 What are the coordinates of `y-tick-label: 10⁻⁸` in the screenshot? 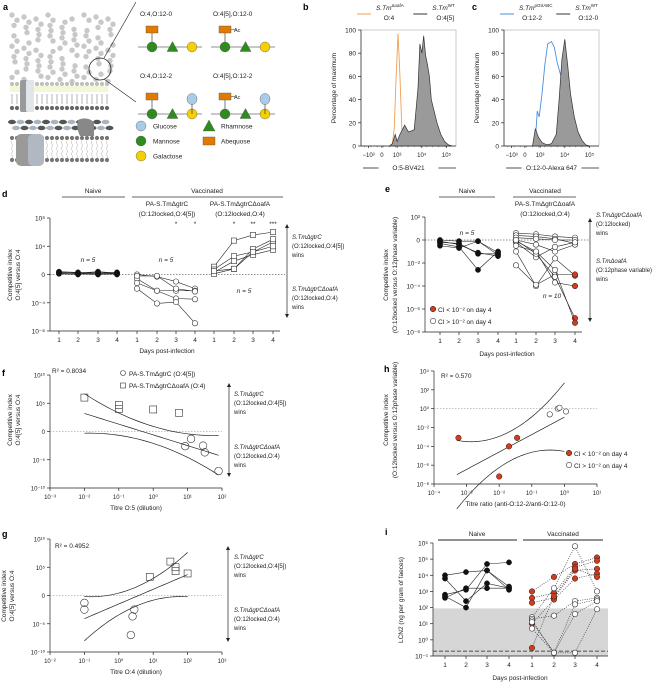 It's located at (423, 485).